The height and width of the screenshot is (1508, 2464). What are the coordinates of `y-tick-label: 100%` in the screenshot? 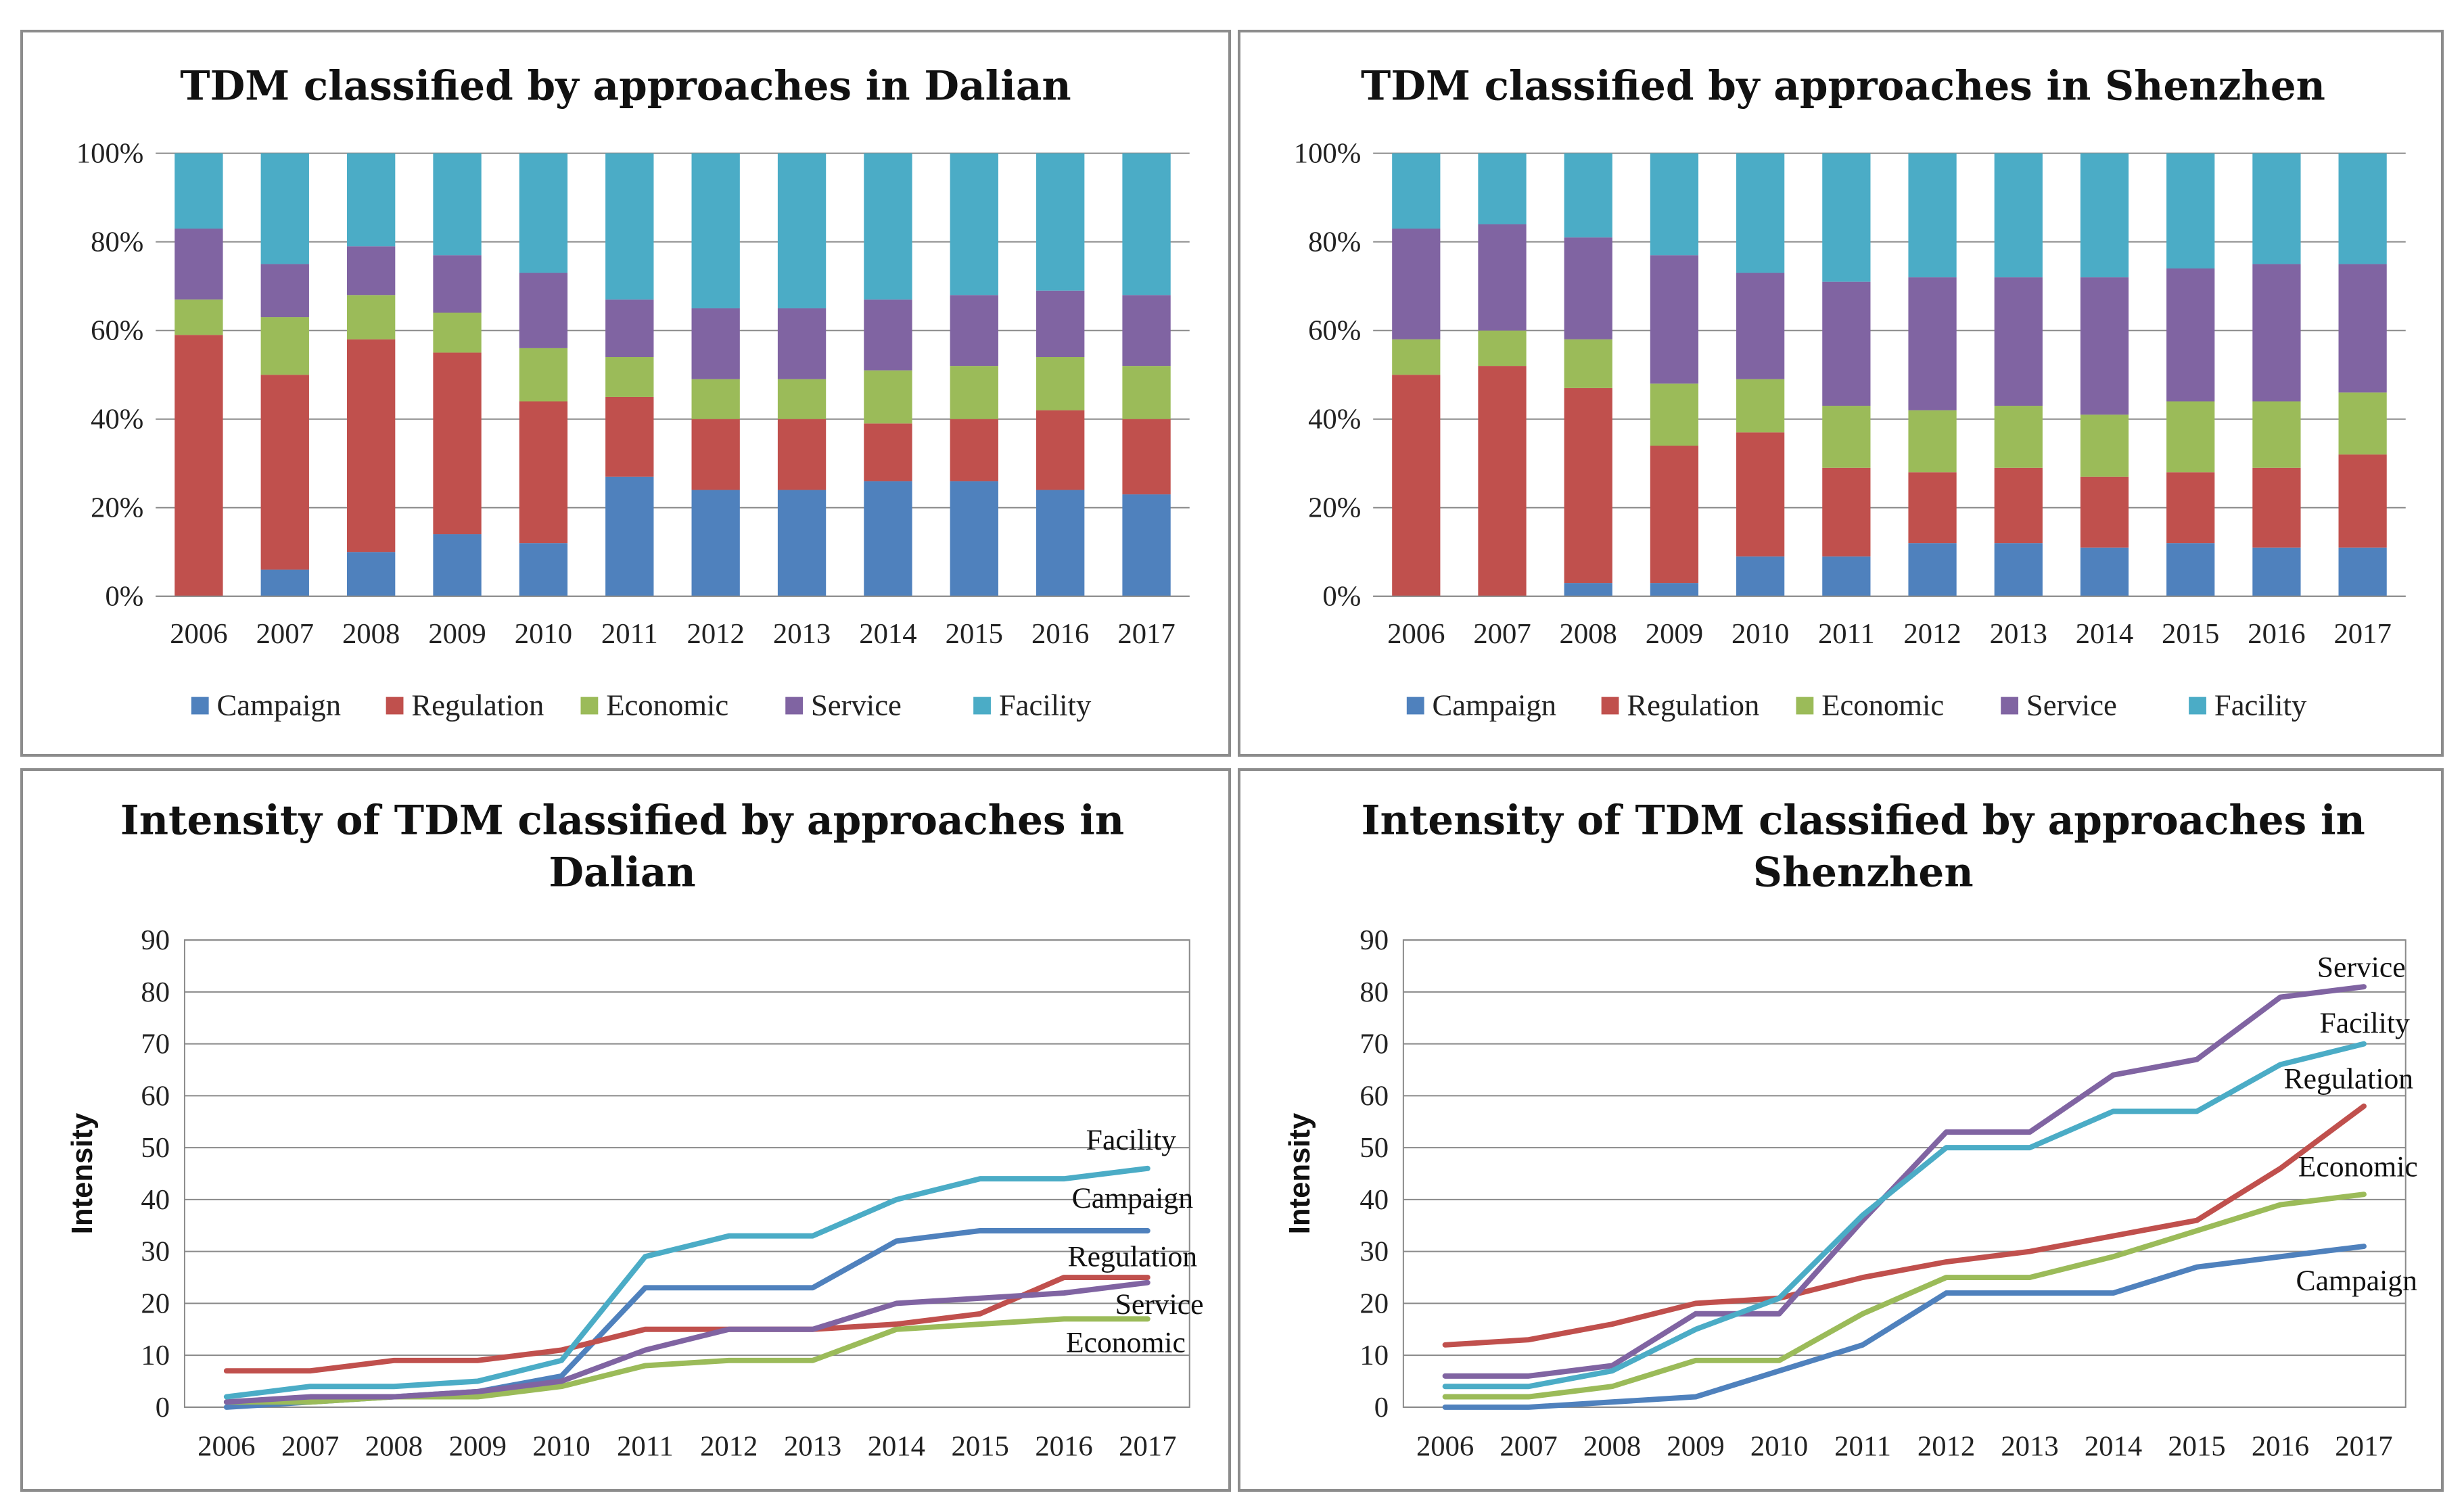 It's located at (110, 154).